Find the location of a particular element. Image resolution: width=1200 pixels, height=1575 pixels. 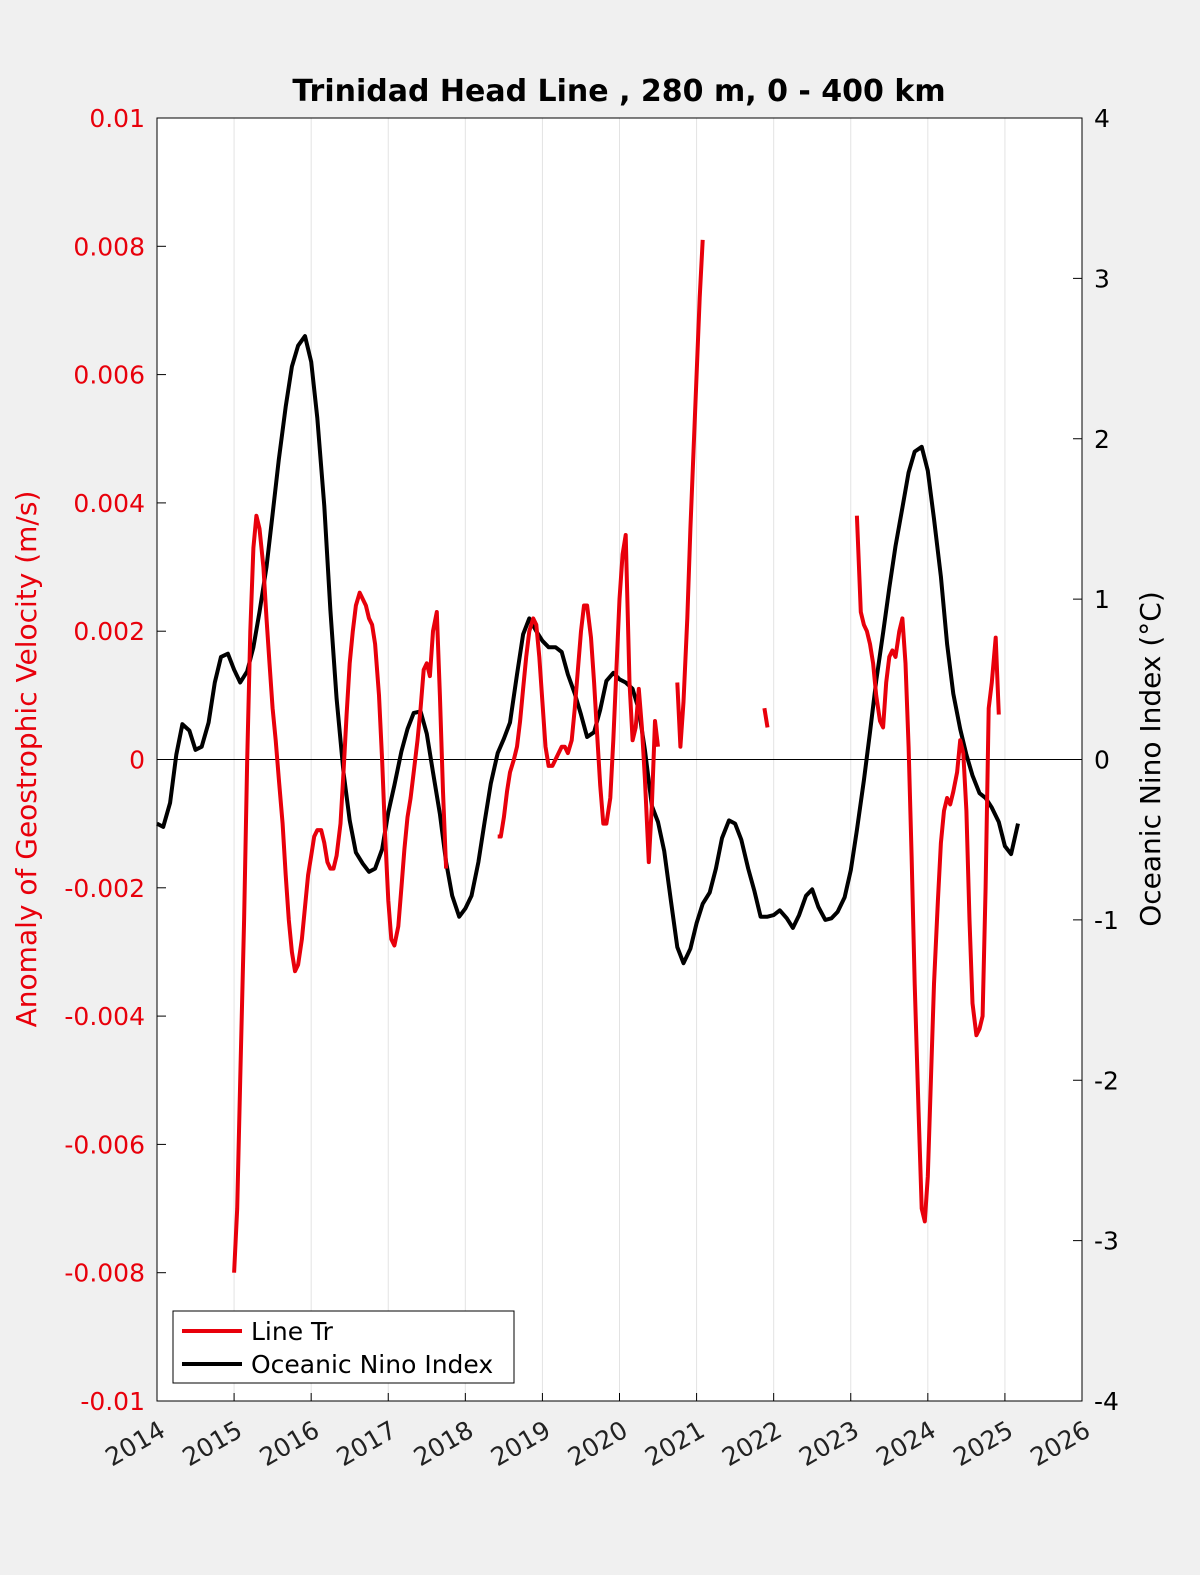

x-tick-label: 2022 is located at coordinates (752, 1443).